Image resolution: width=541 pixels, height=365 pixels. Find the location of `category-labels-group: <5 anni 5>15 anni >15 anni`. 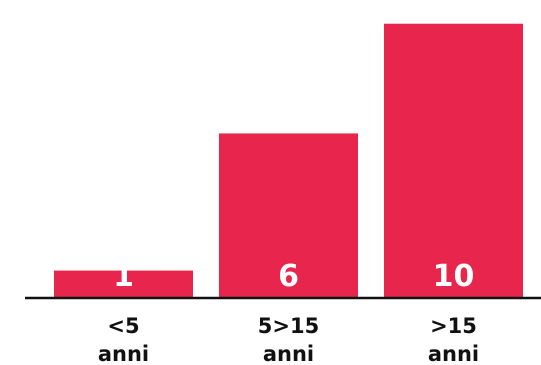

category-labels-group: <5 anni 5>15 anni >15 anni is located at coordinates (288, 339).